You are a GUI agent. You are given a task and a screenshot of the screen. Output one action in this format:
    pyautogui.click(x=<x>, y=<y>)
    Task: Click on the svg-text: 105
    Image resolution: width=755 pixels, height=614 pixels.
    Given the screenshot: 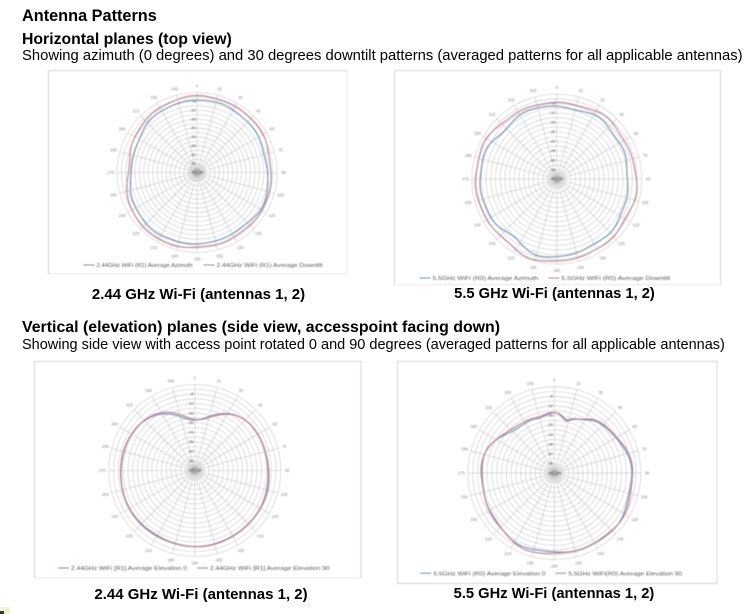 What is the action you would take?
    pyautogui.click(x=281, y=194)
    